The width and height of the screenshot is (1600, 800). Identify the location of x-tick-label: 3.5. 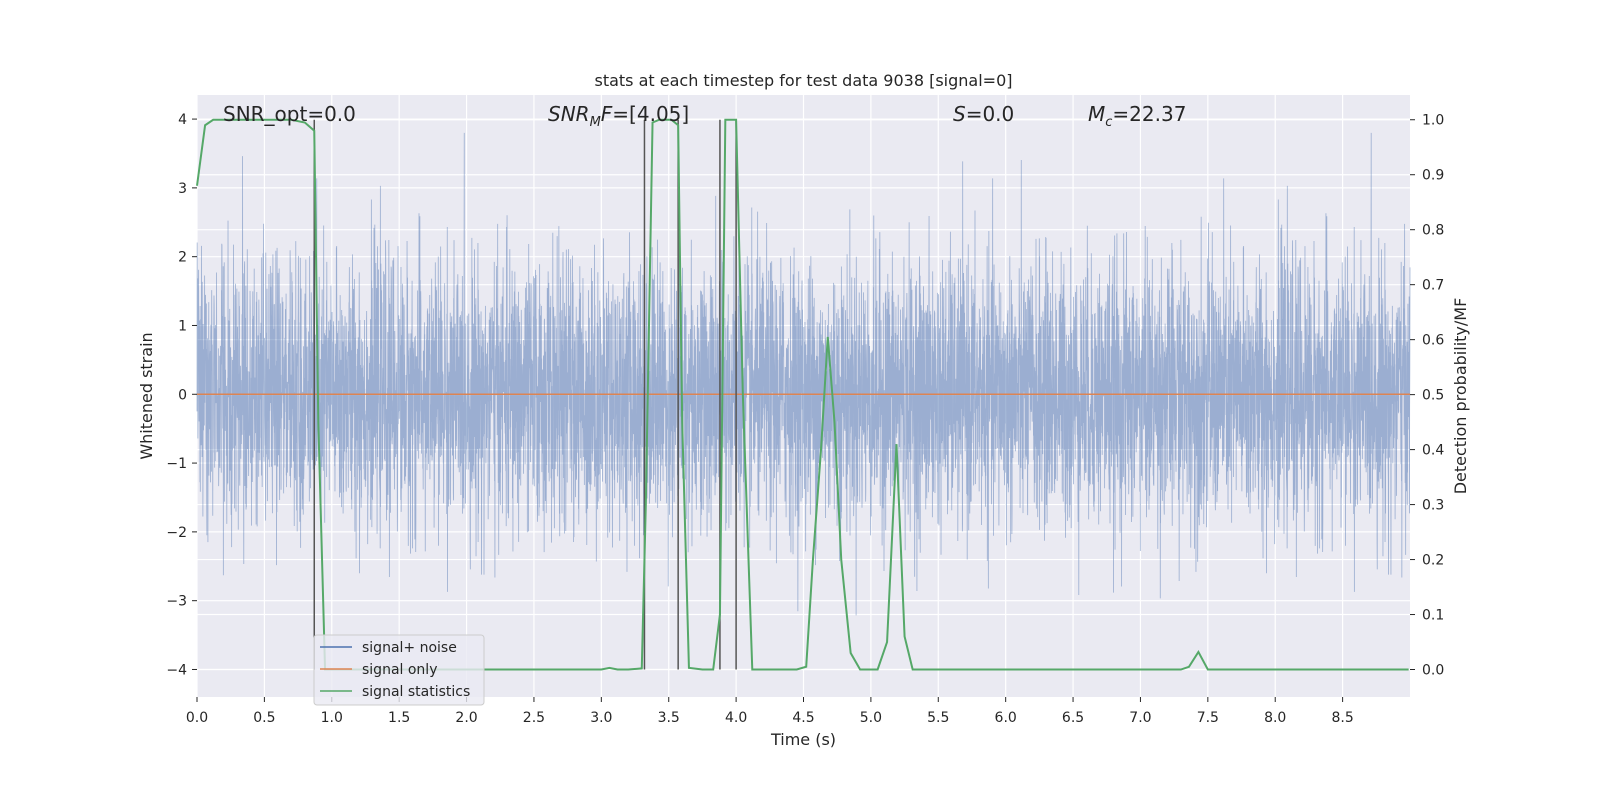
(669, 718).